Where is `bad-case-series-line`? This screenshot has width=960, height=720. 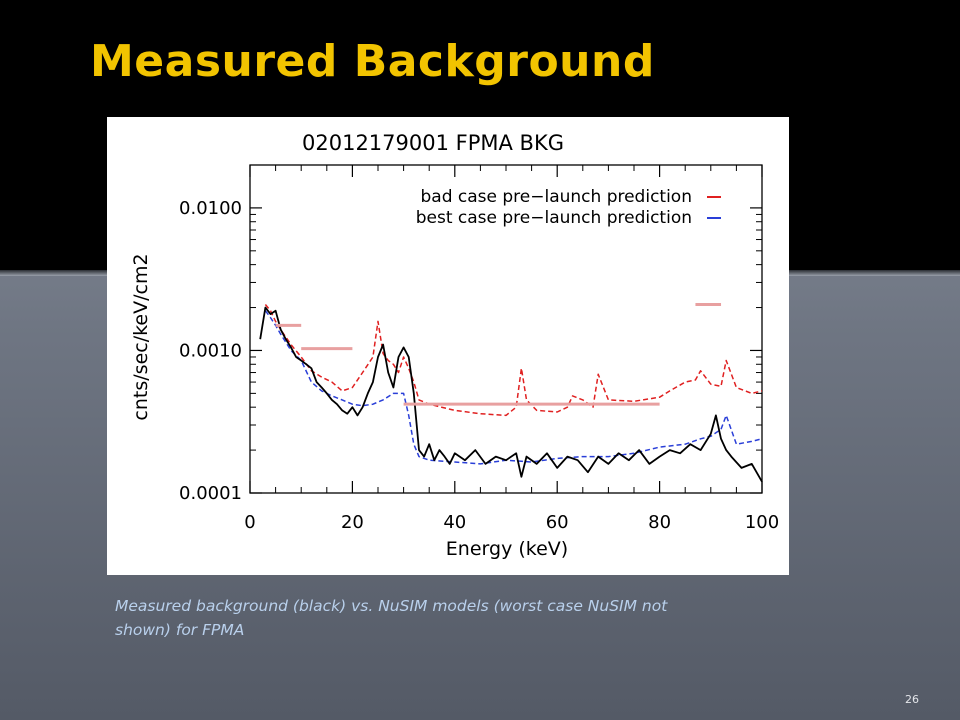
bad-case-series-line is located at coordinates (513, 360).